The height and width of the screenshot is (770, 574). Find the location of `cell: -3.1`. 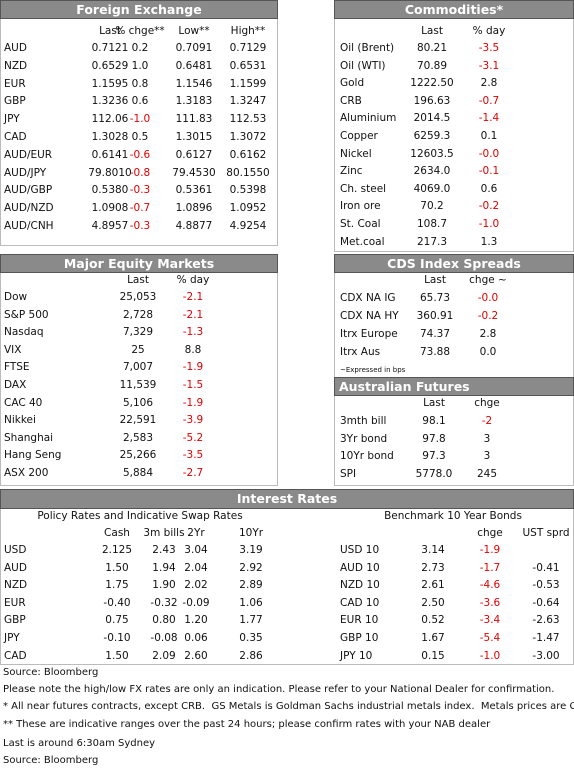

cell: -3.1 is located at coordinates (489, 65).